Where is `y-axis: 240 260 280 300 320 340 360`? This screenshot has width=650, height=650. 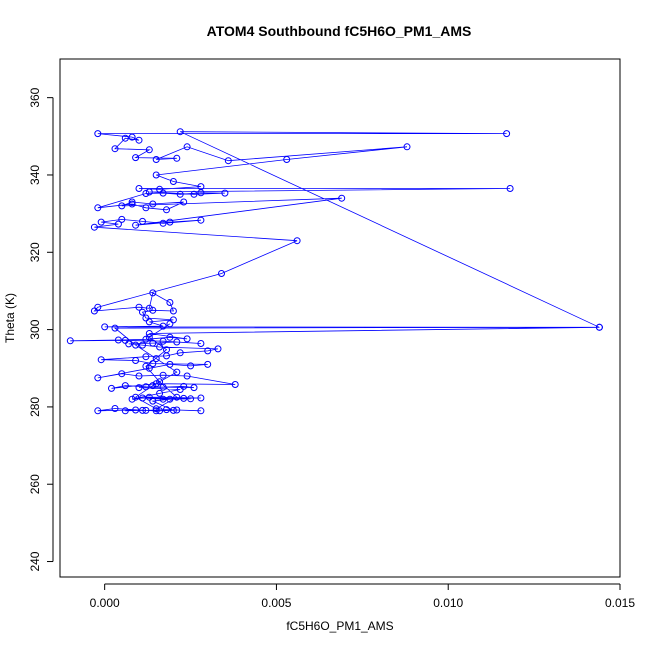 y-axis: 240 260 280 300 320 340 360 is located at coordinates (41, 329).